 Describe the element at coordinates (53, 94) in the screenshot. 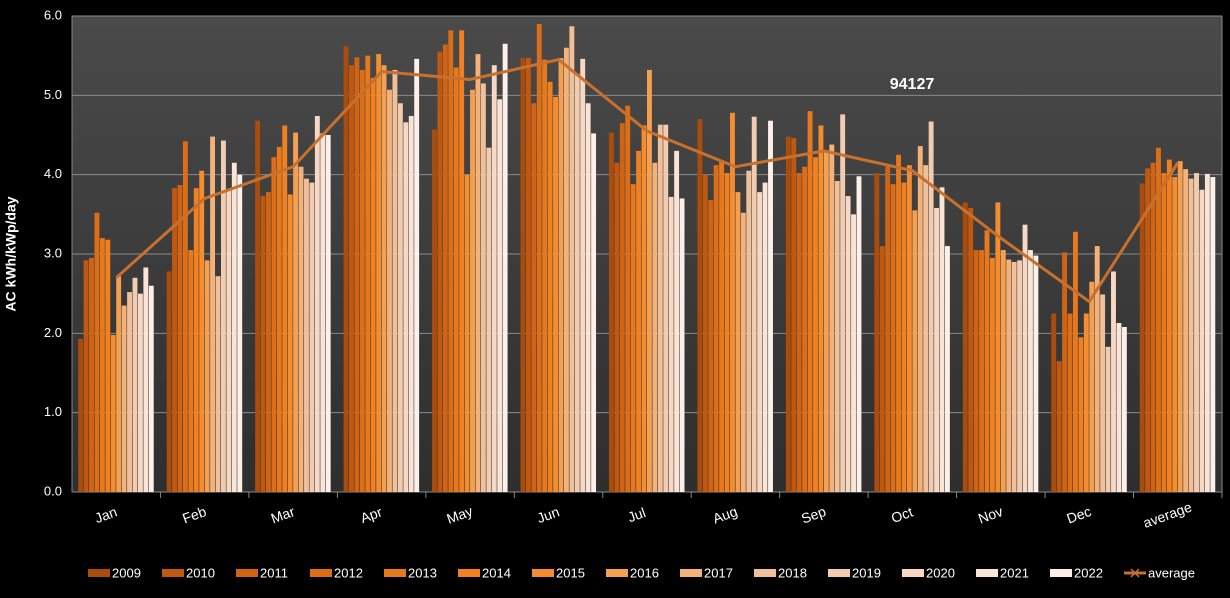

I see `y-tick-label: 5.0` at that location.